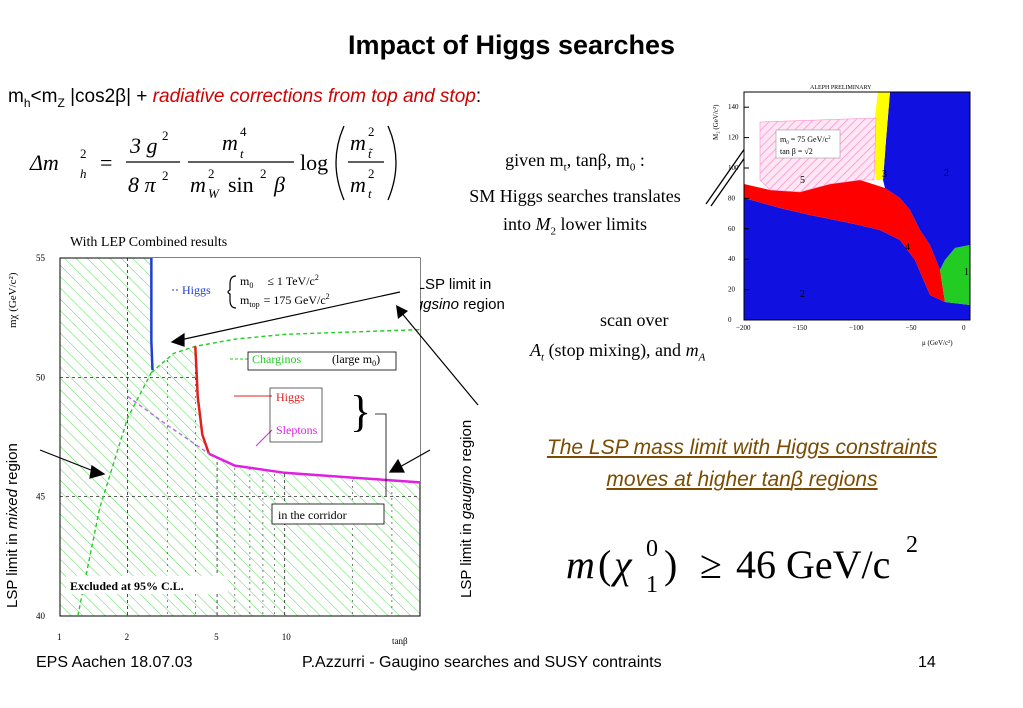  What do you see at coordinates (511, 45) in the screenshot?
I see `slide-title: Impact of Higgs searches` at bounding box center [511, 45].